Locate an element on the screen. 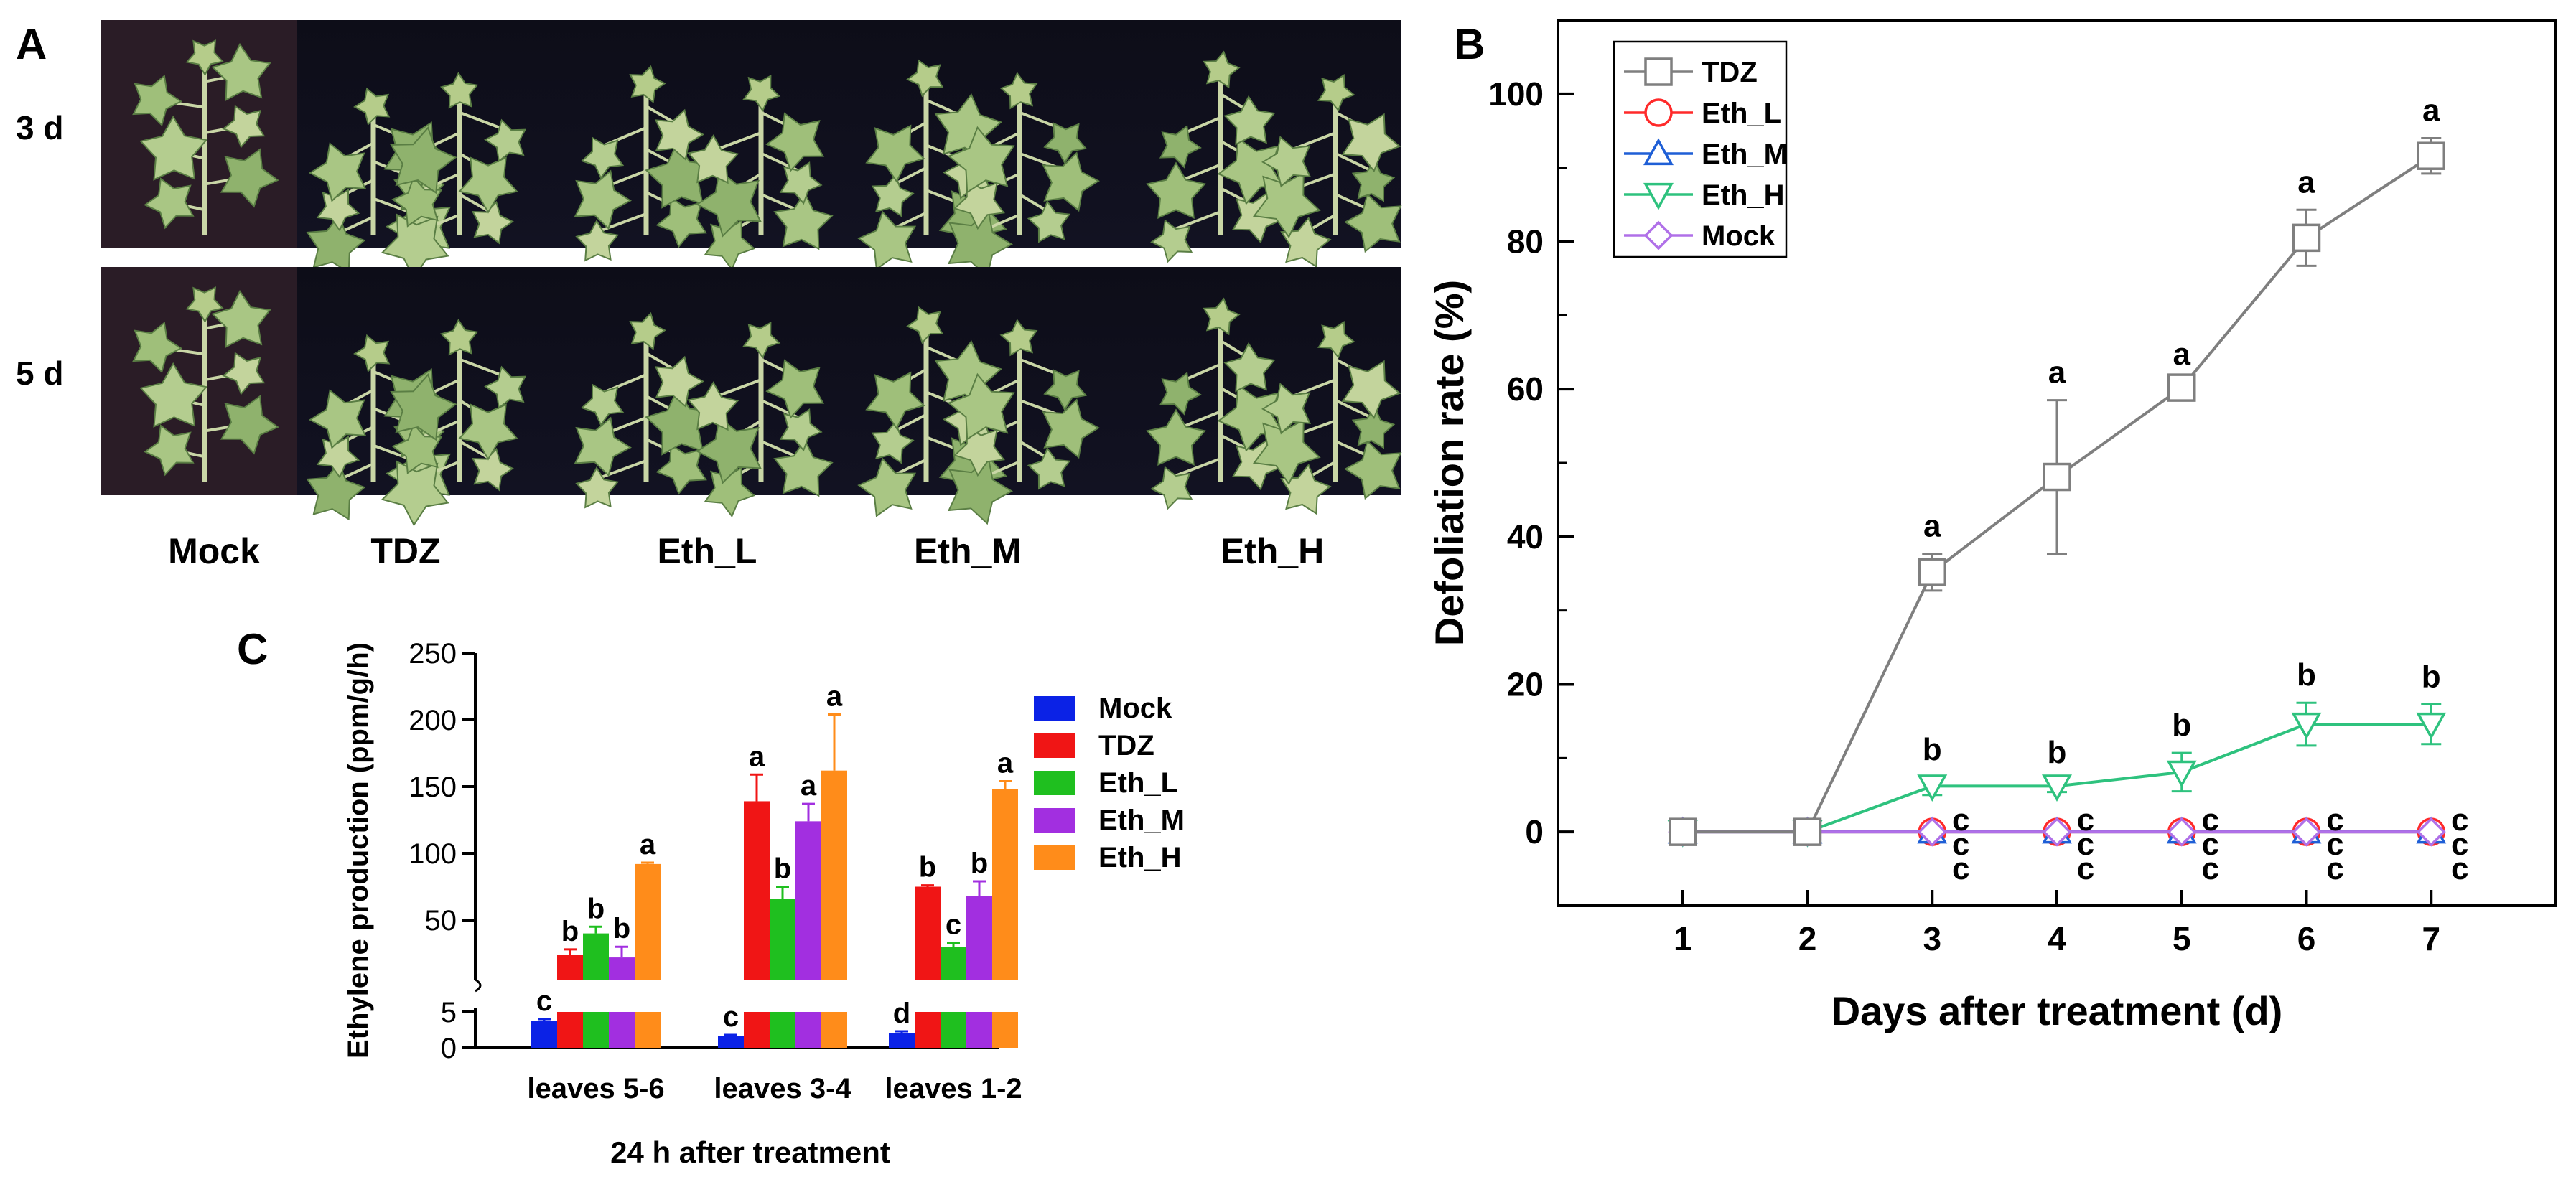 The image size is (2576, 1177). legend-label: TDZ is located at coordinates (1730, 72).